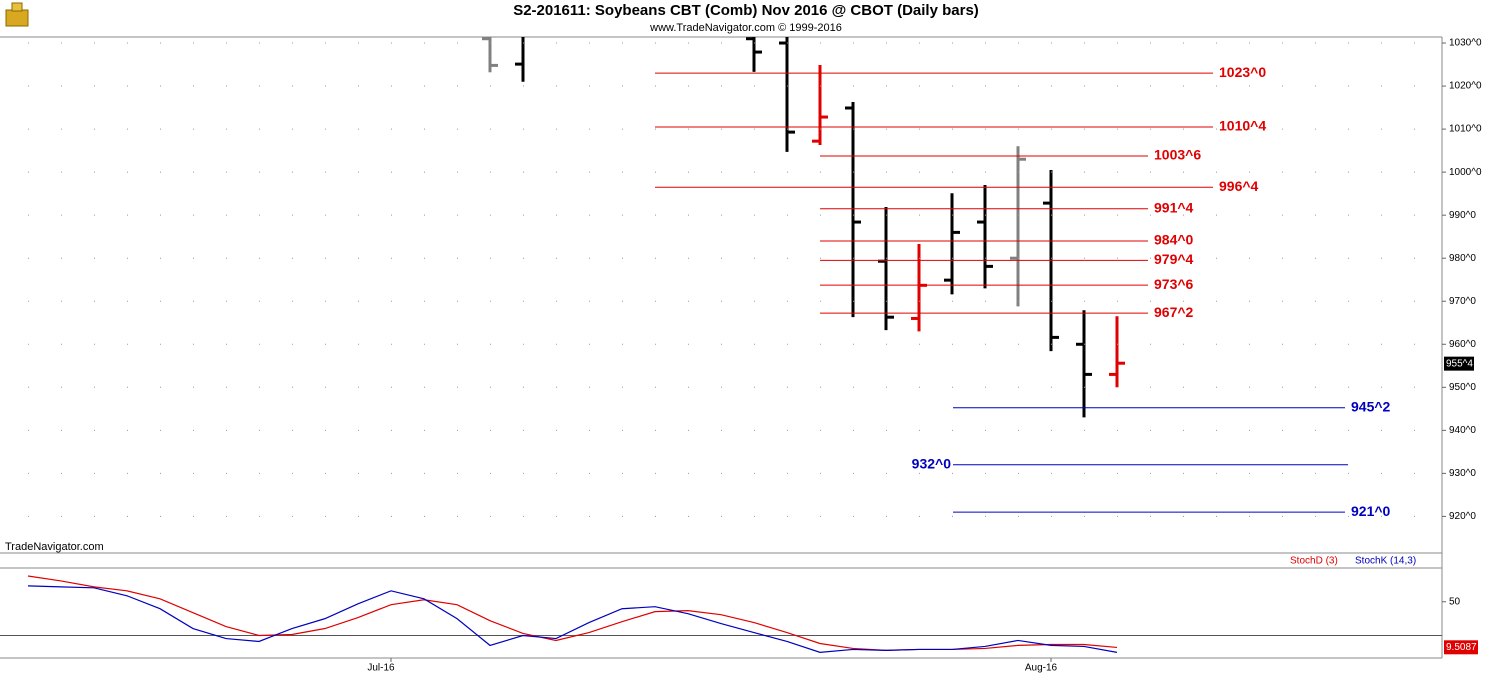 This screenshot has width=1492, height=678. What do you see at coordinates (1465, 172) in the screenshot?
I see `y-tick-label: 1000^0` at bounding box center [1465, 172].